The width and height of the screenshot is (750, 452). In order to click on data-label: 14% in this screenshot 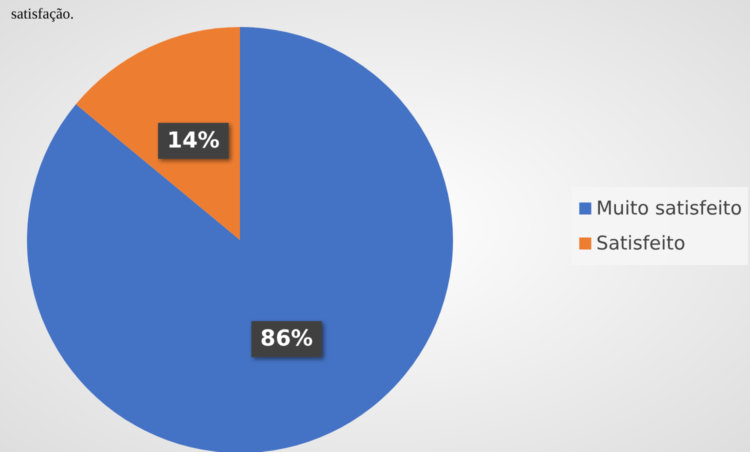, I will do `click(193, 141)`.